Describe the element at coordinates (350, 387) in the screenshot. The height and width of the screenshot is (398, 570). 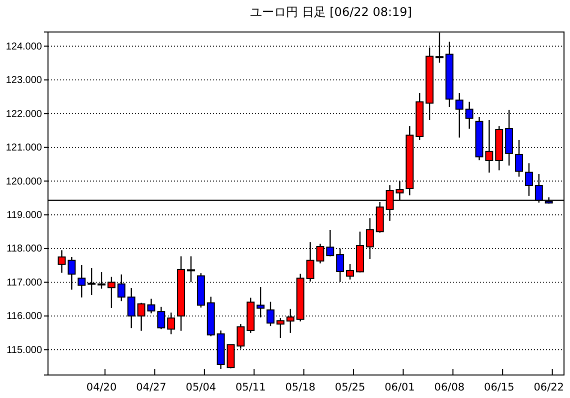
I see `x-tick-label: 05/25` at that location.